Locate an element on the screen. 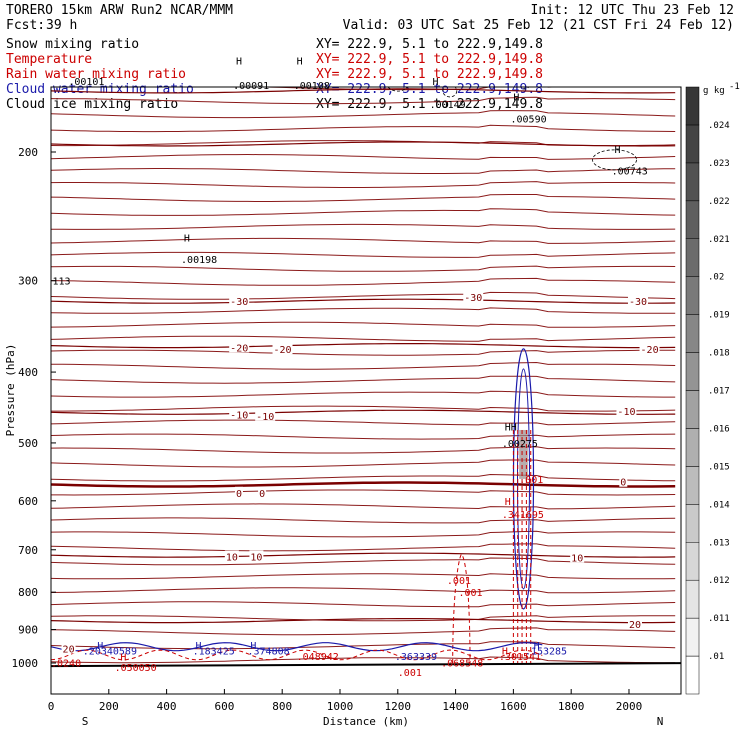  x-tick-label: 200 is located at coordinates (109, 706).